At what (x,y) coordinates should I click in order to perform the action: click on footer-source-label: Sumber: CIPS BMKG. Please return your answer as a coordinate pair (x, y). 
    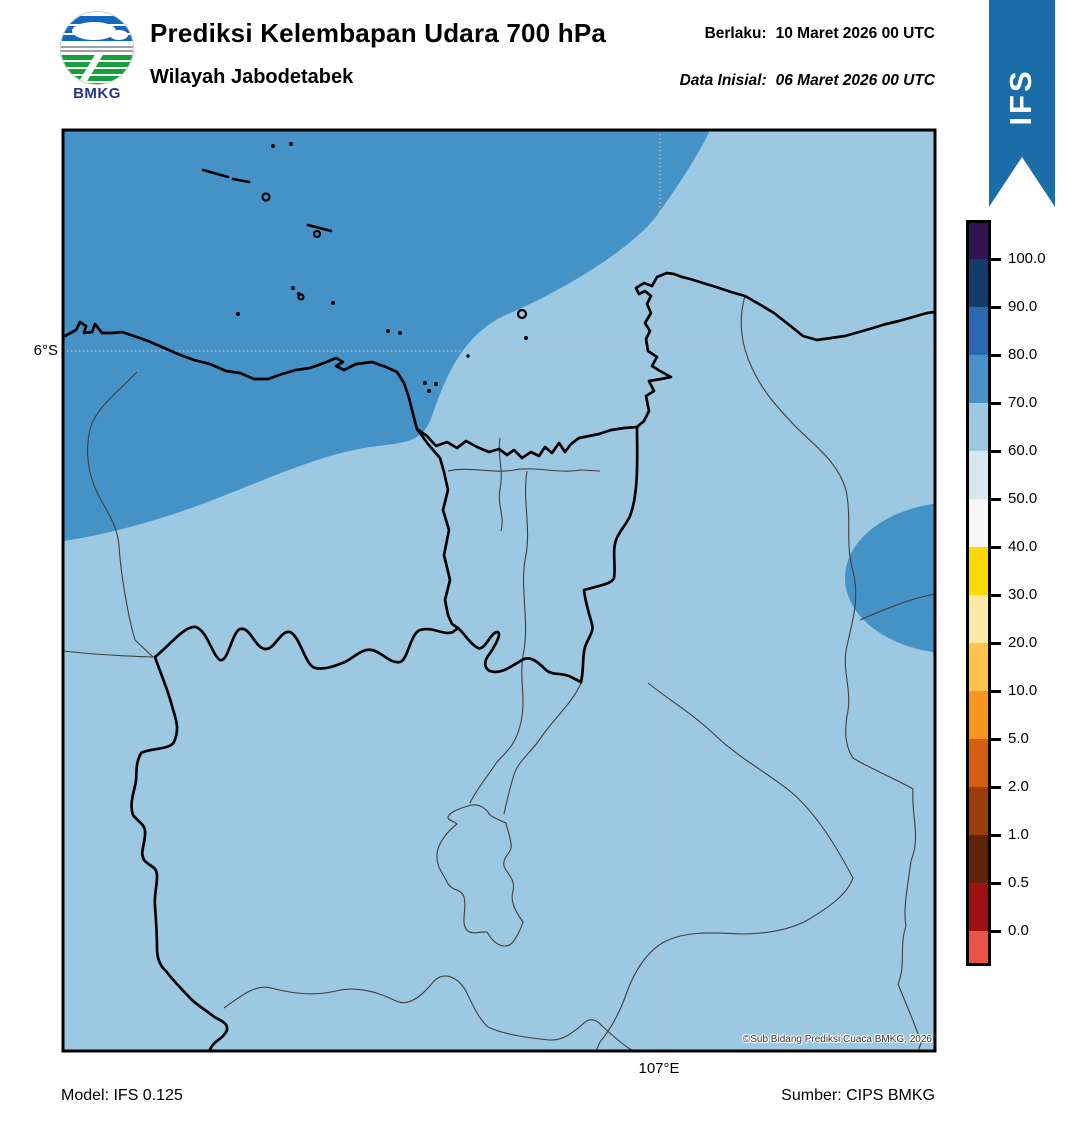
    Looking at the image, I should click on (858, 1095).